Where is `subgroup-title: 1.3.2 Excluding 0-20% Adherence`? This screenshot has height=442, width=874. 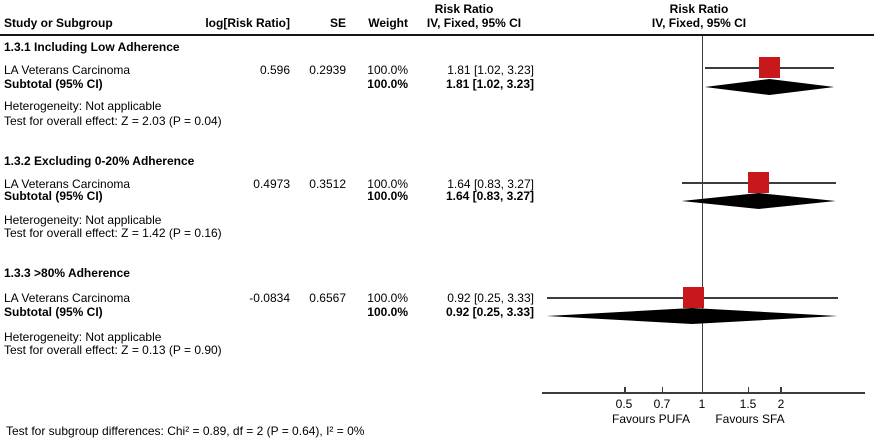 subgroup-title: 1.3.2 Excluding 0-20% Adherence is located at coordinates (99, 161).